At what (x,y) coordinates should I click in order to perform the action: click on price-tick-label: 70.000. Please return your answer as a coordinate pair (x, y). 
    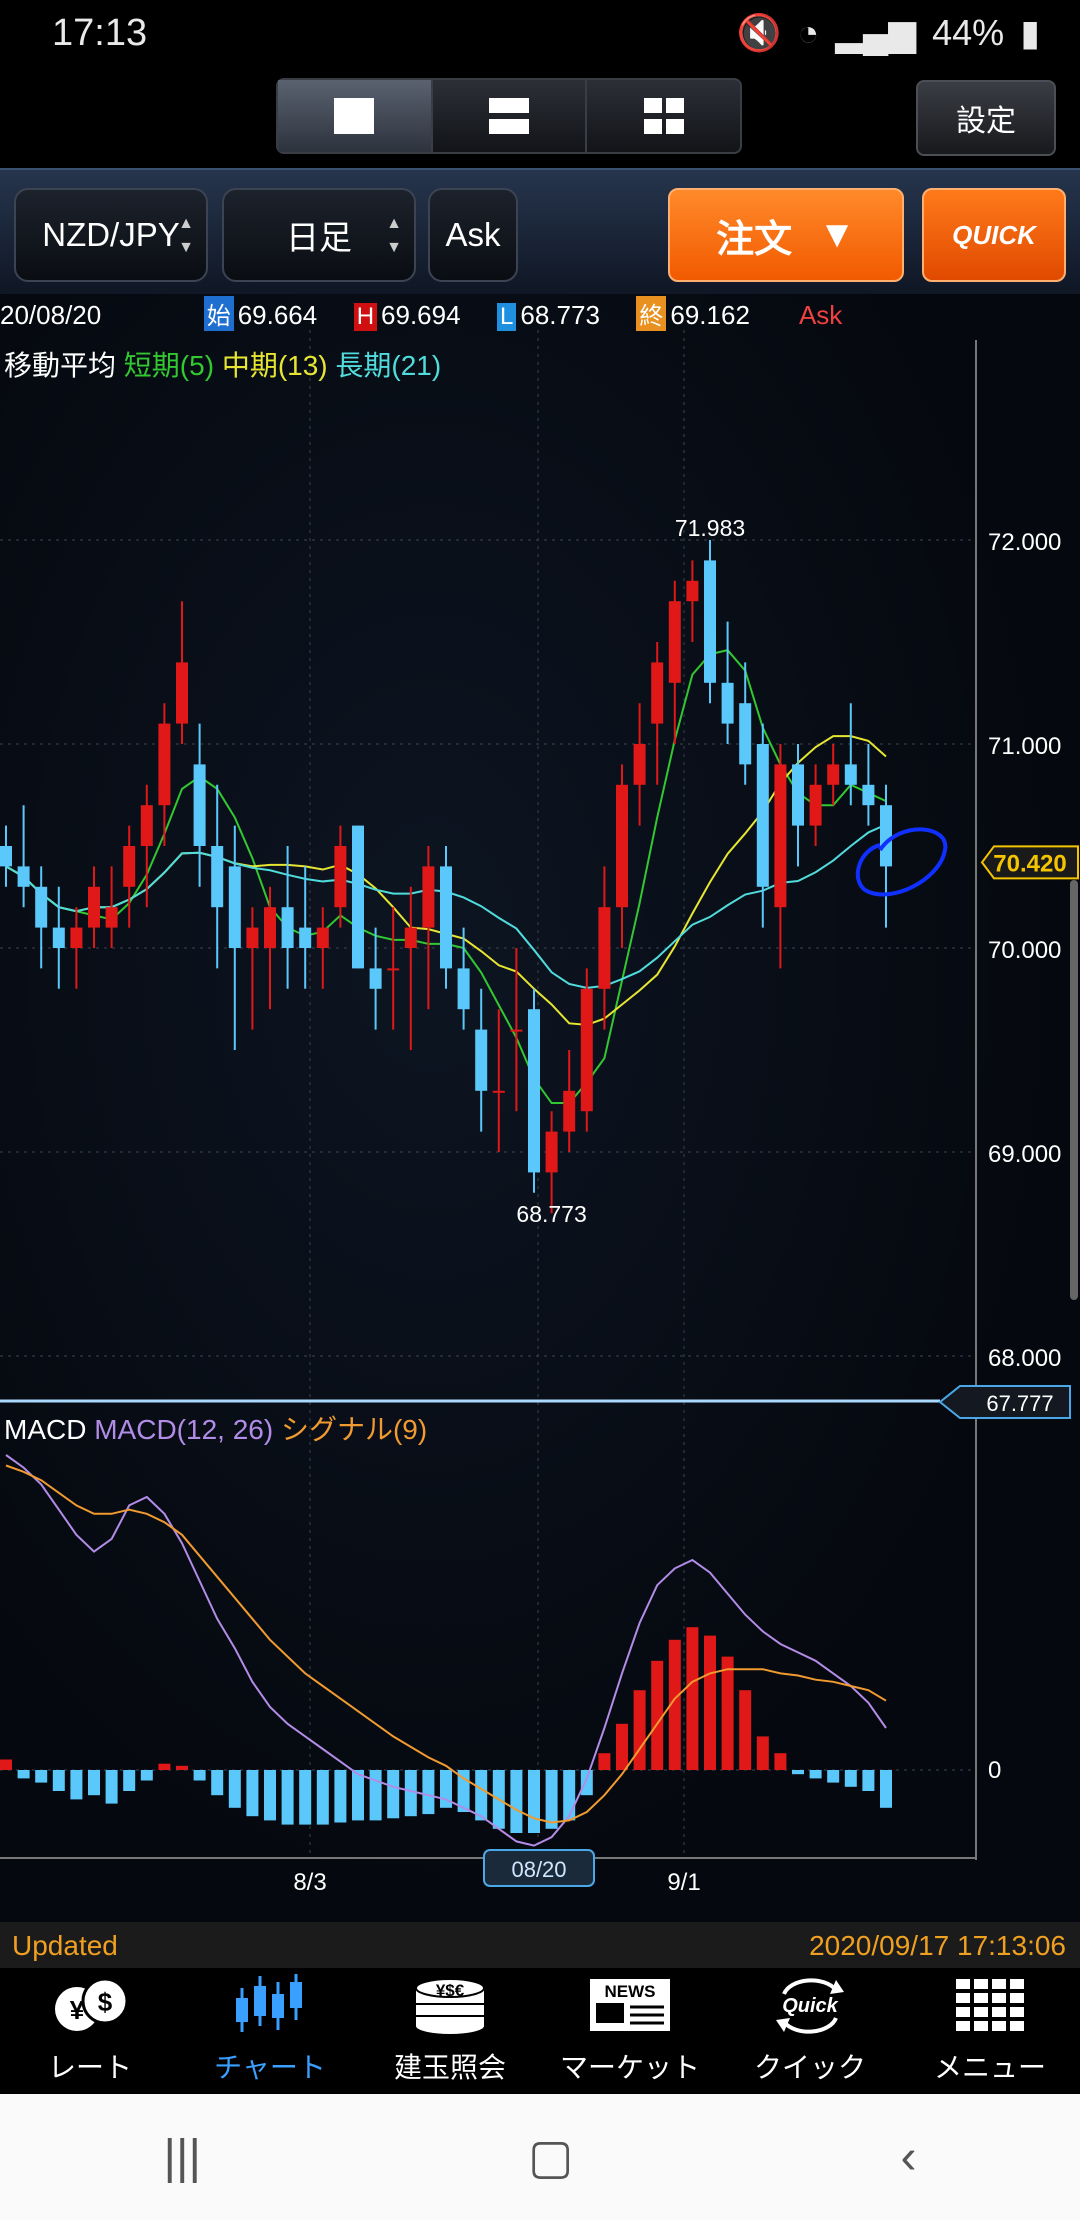
    Looking at the image, I should click on (1024, 950).